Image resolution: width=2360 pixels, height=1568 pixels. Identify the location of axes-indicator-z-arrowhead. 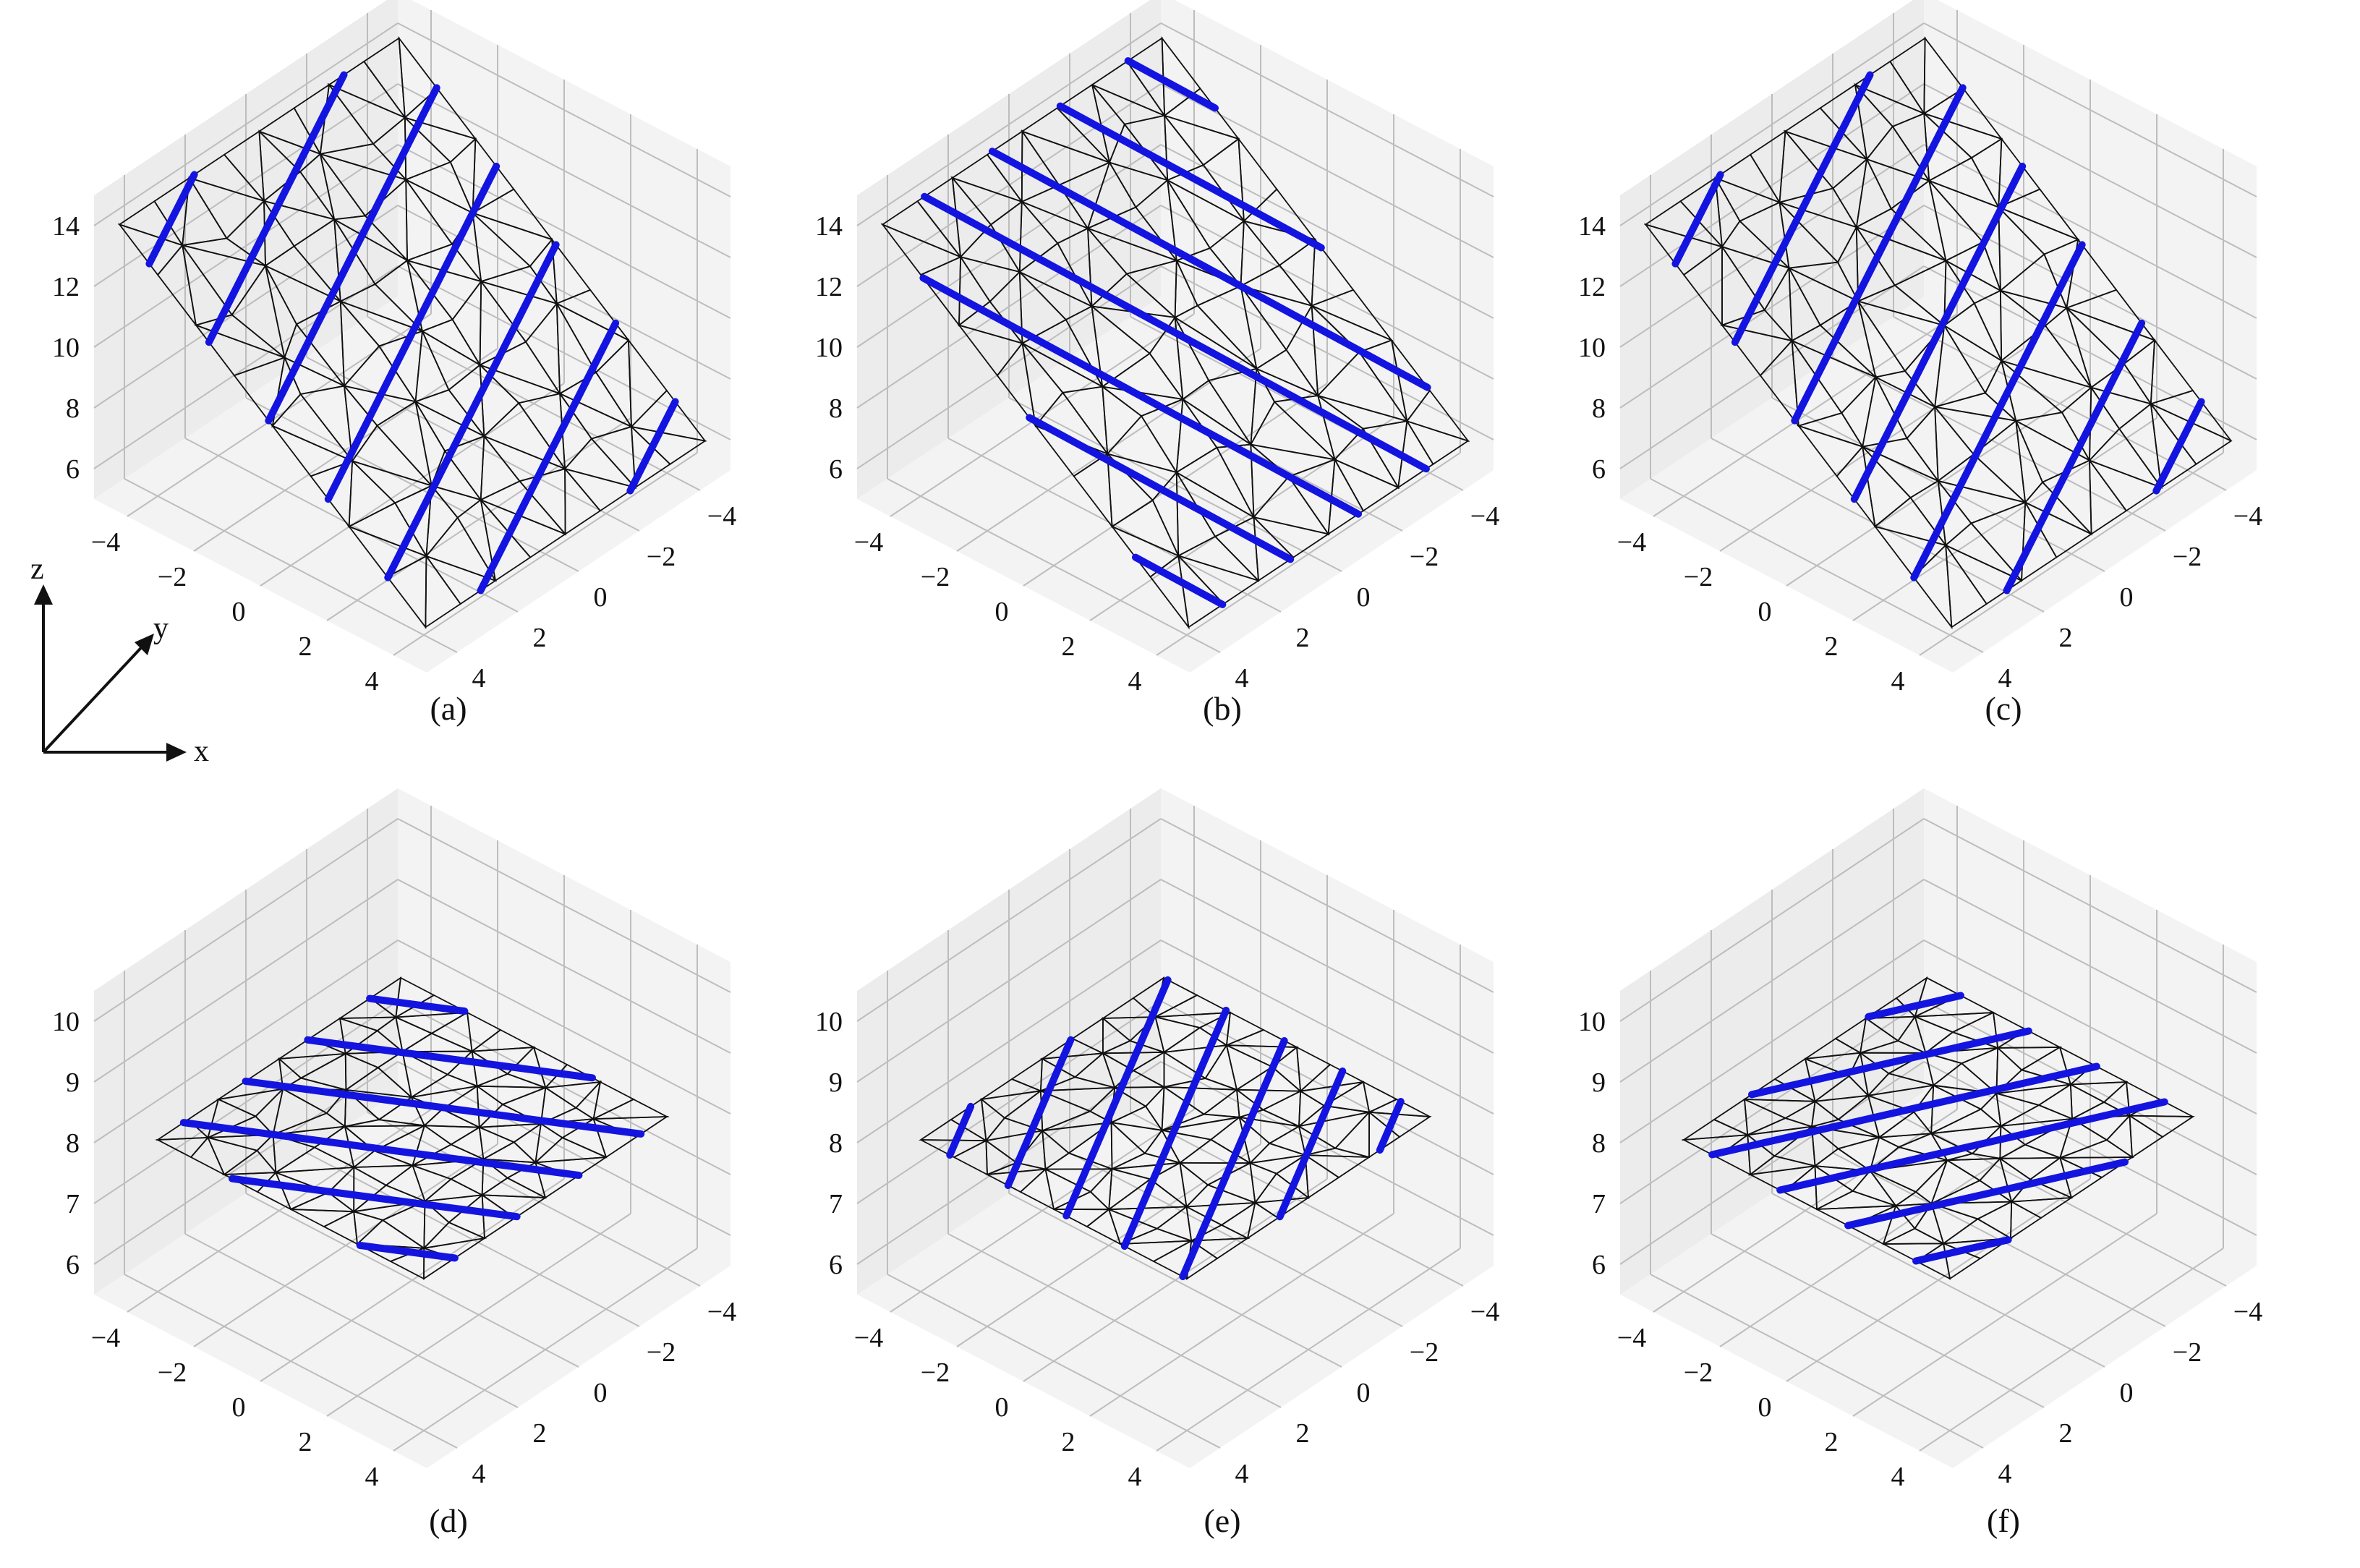
(43, 594).